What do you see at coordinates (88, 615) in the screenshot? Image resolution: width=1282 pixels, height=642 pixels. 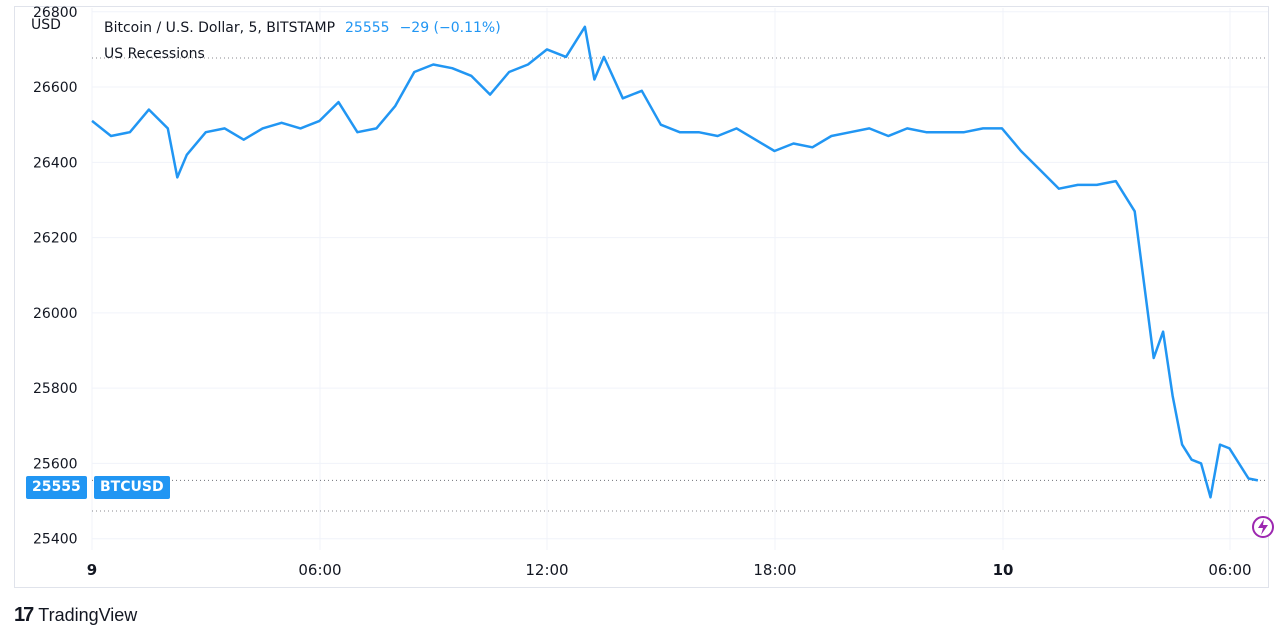 I see `brand-name: TradingView` at bounding box center [88, 615].